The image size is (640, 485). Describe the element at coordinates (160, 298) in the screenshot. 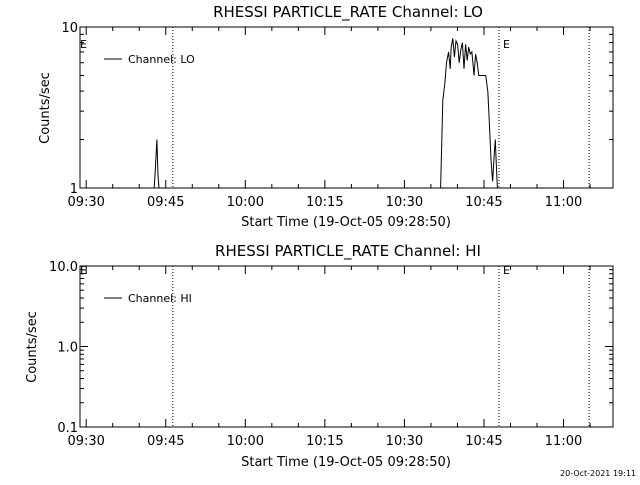

I see `legend-label: Channel: HI` at that location.